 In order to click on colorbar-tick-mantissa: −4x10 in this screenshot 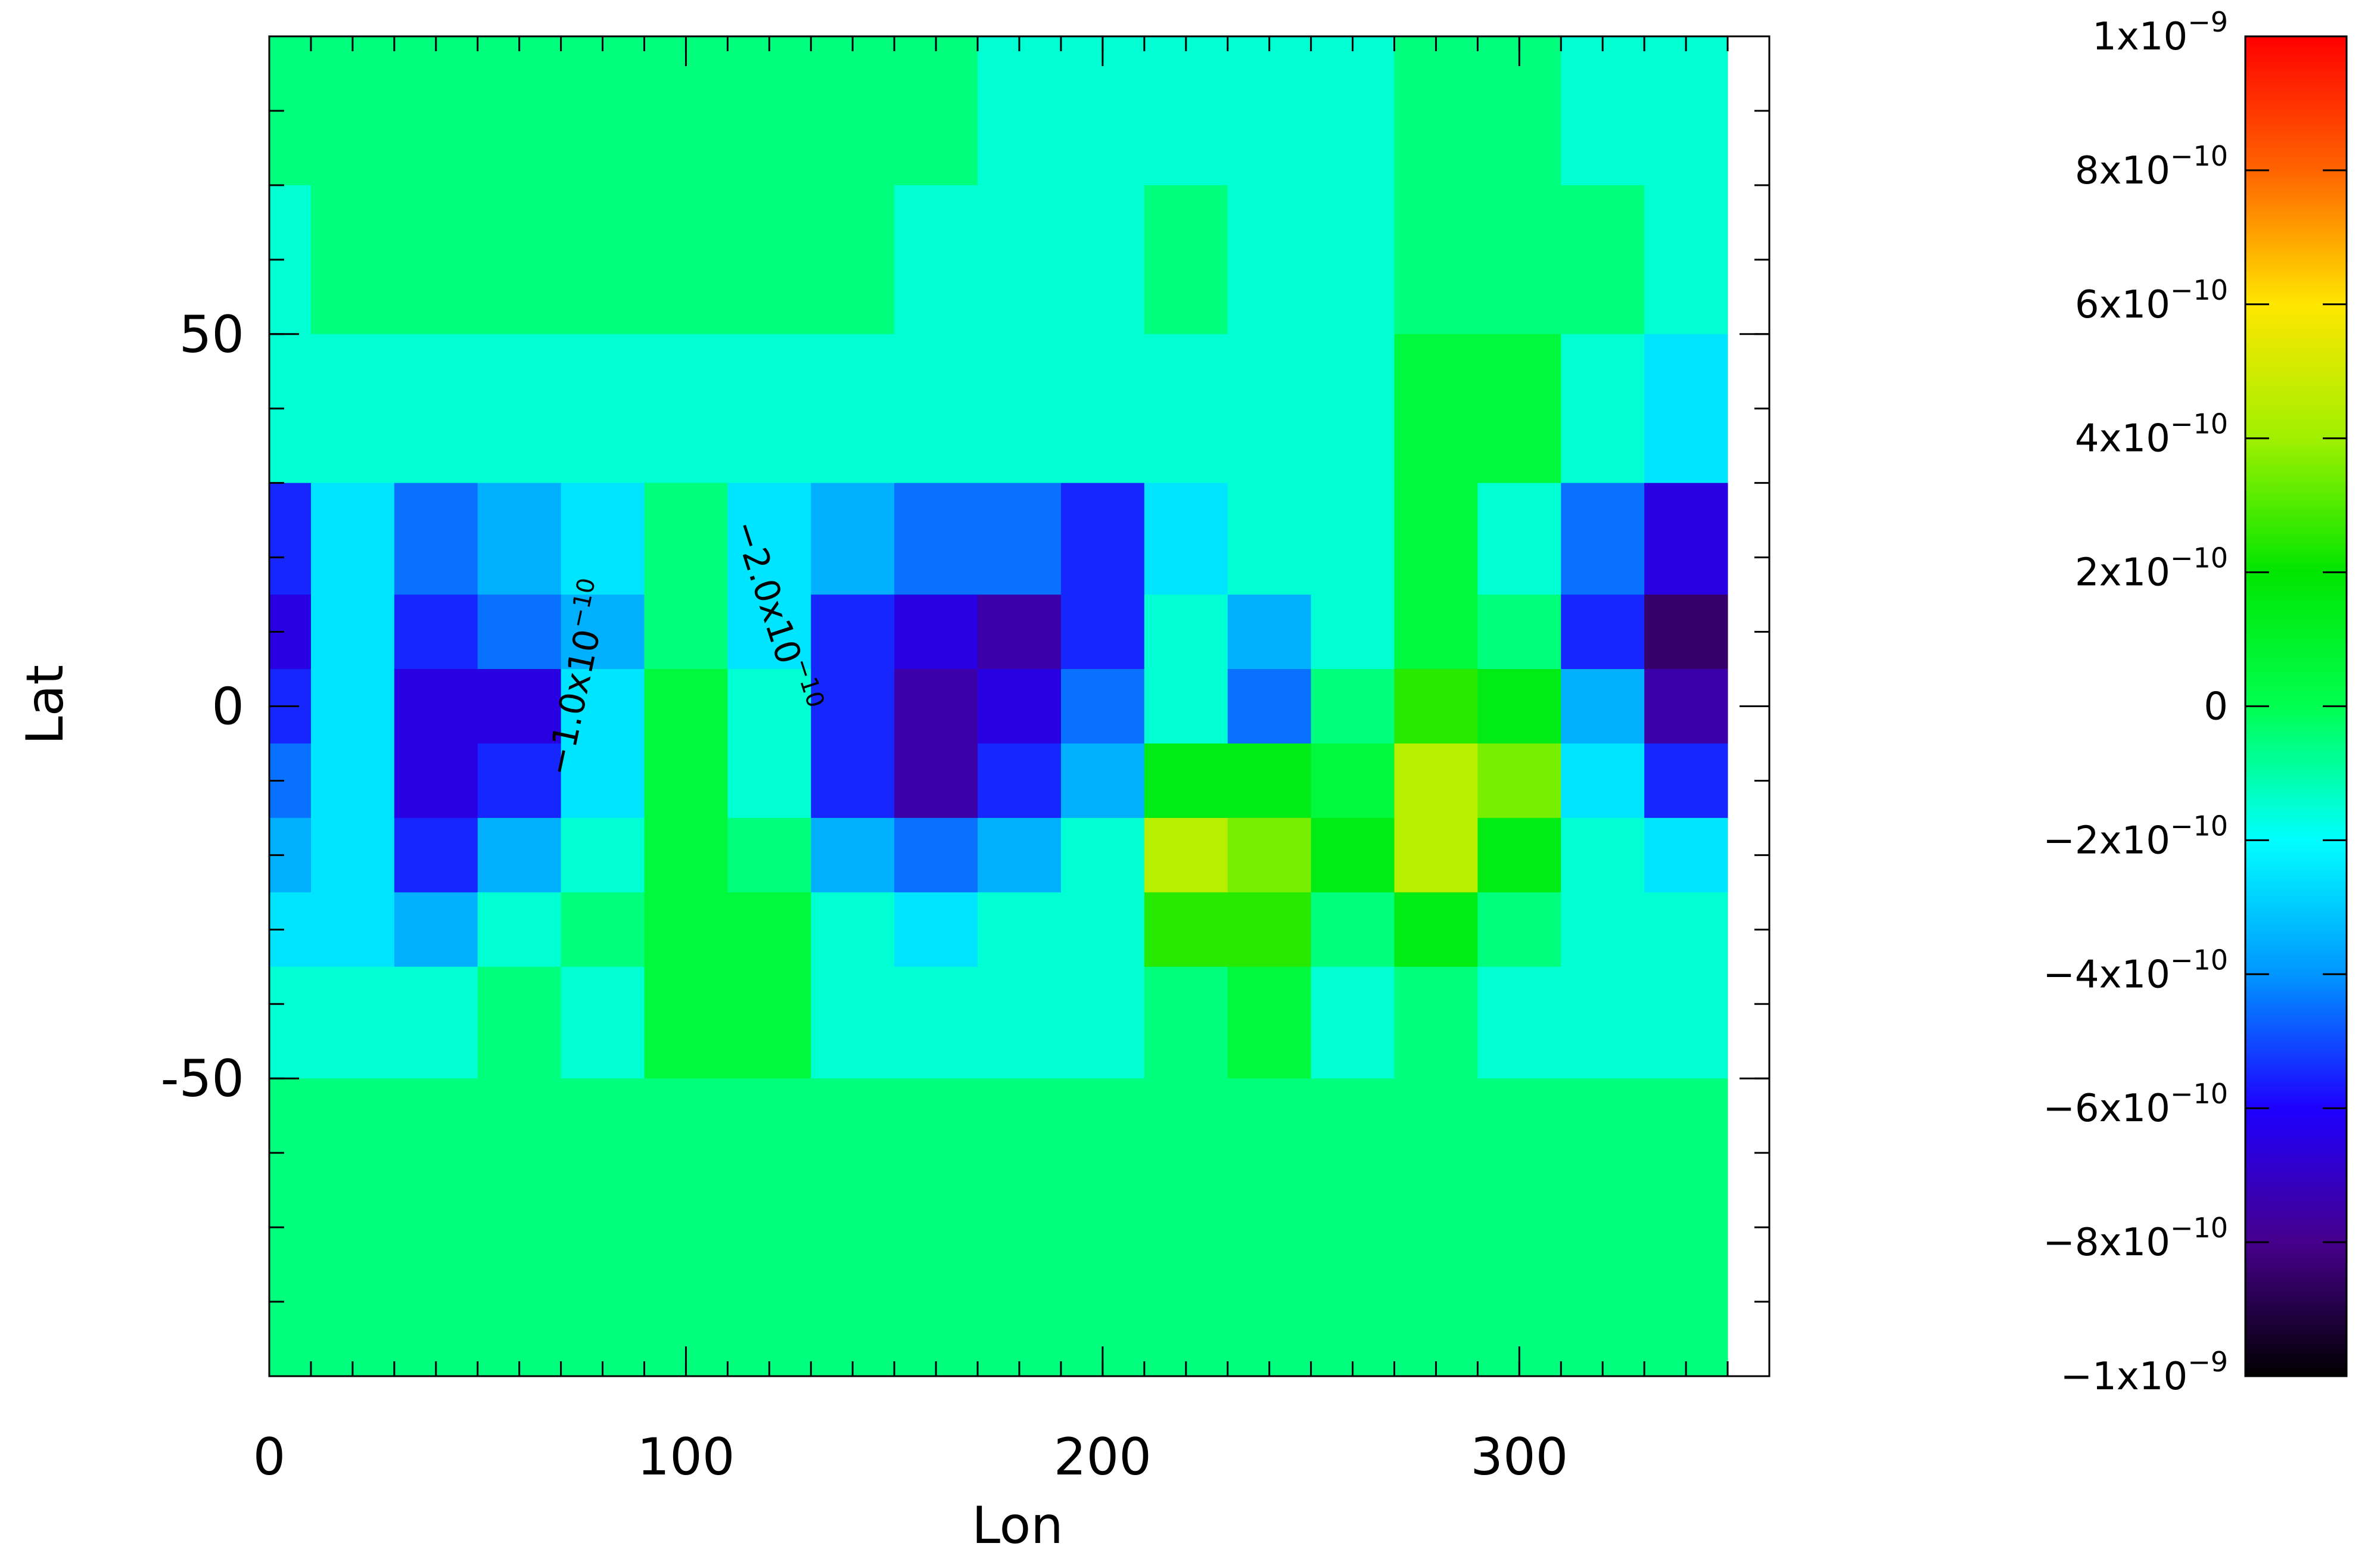, I will do `click(2106, 975)`.